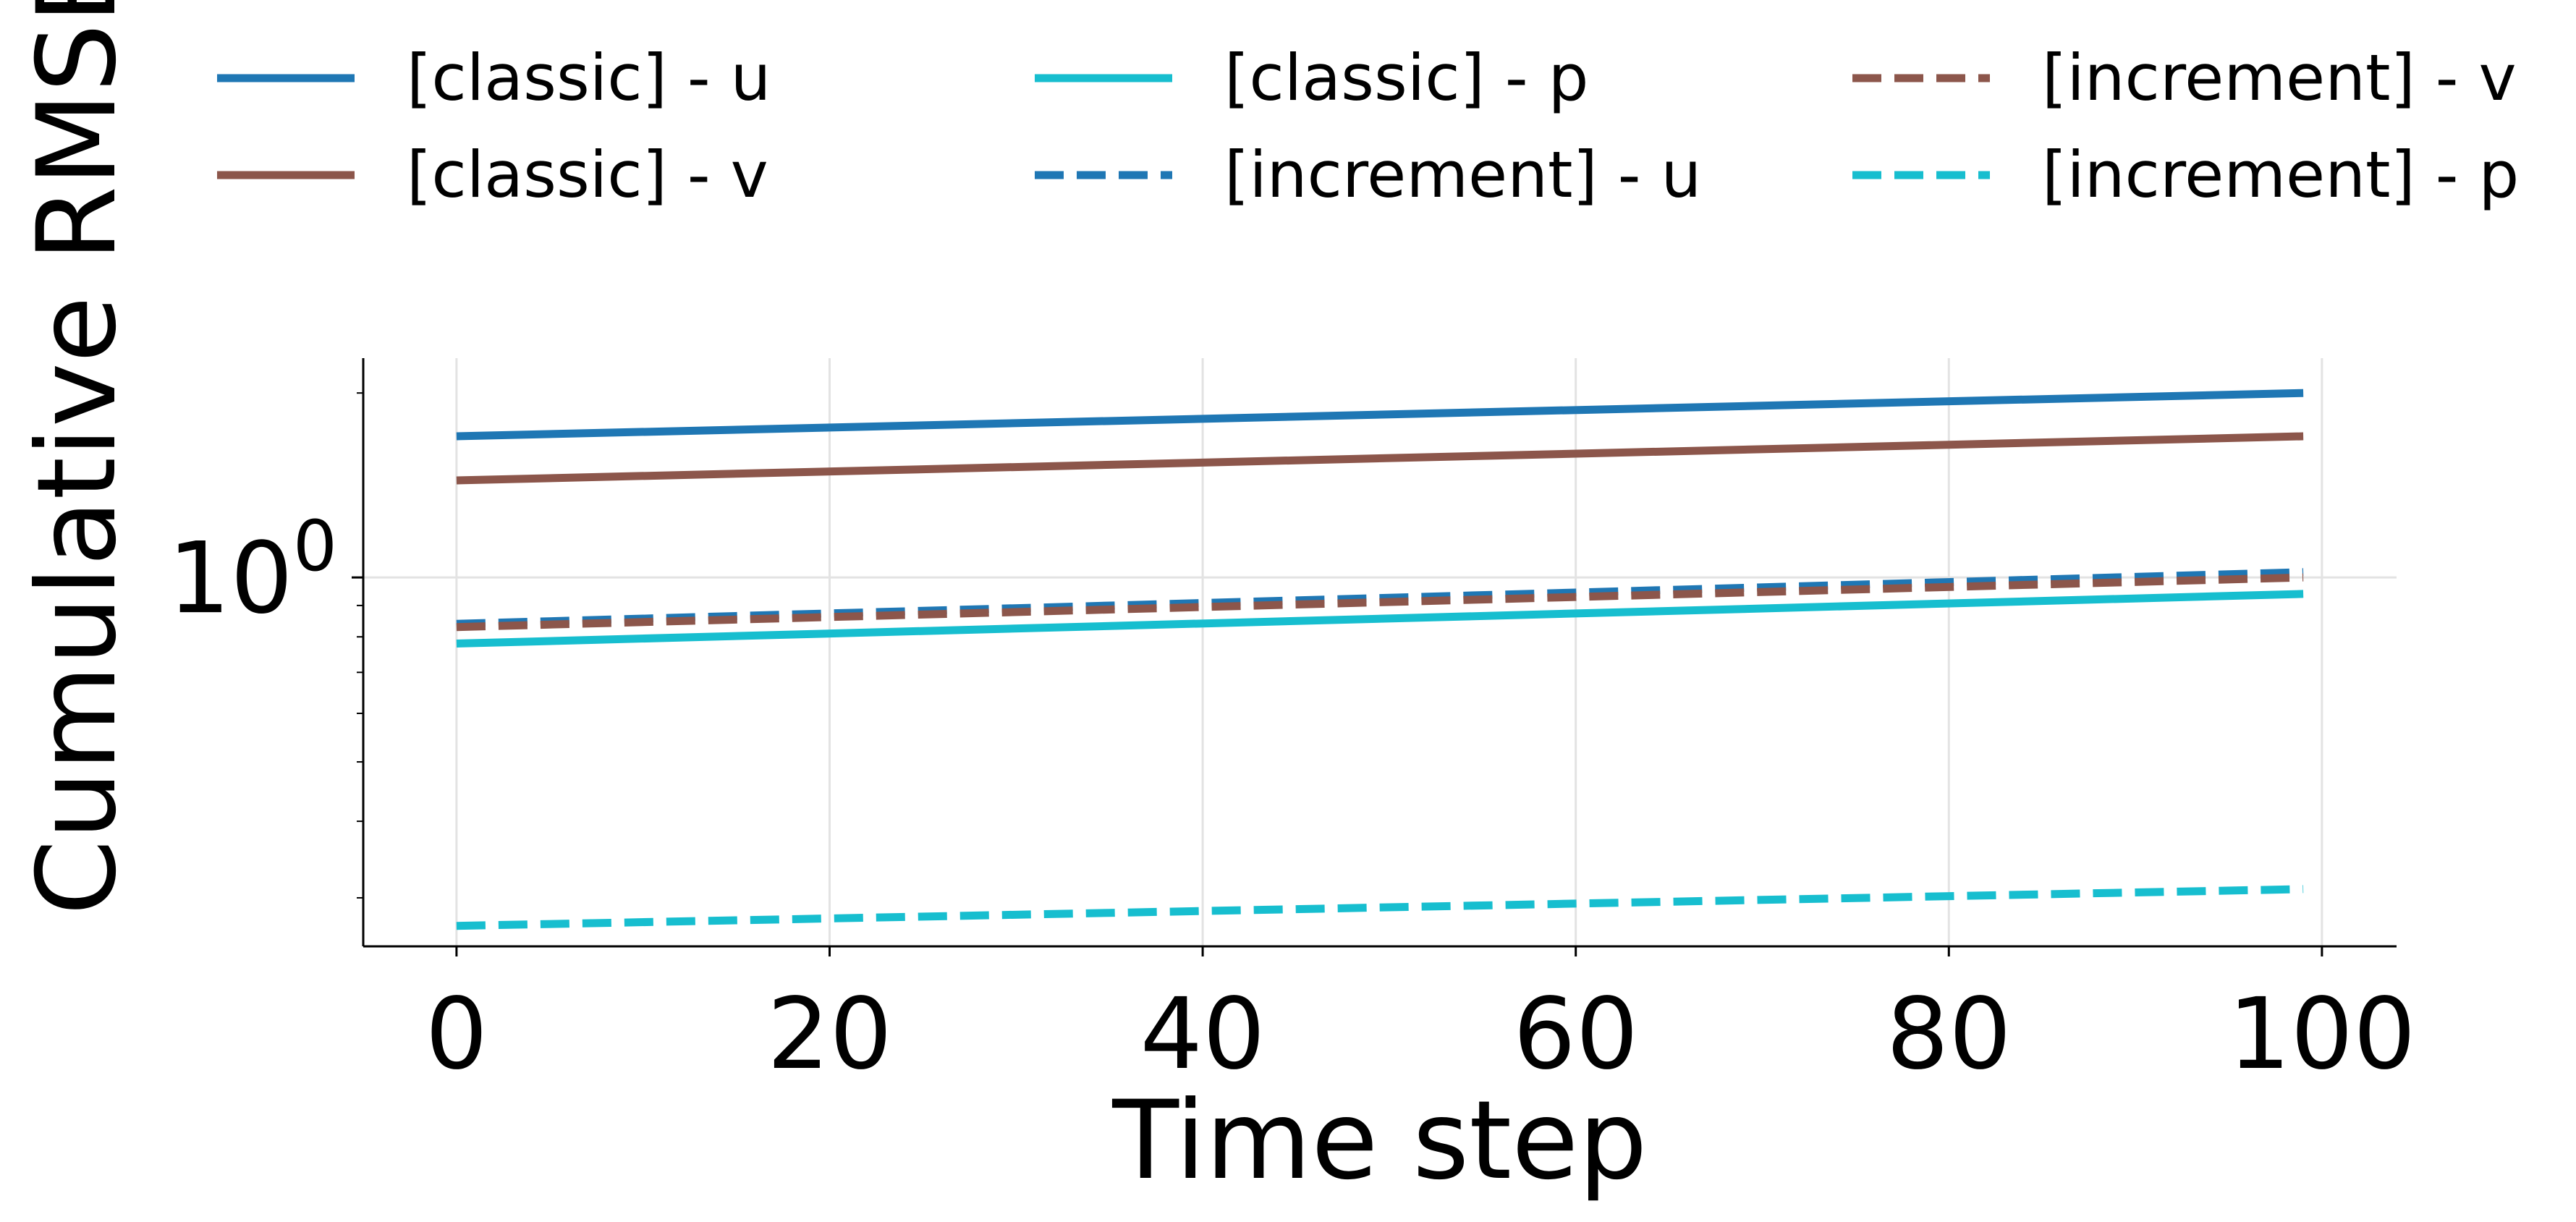  Describe the element at coordinates (77, 458) in the screenshot. I see `y-axis-title: Cumulative RMSE` at that location.